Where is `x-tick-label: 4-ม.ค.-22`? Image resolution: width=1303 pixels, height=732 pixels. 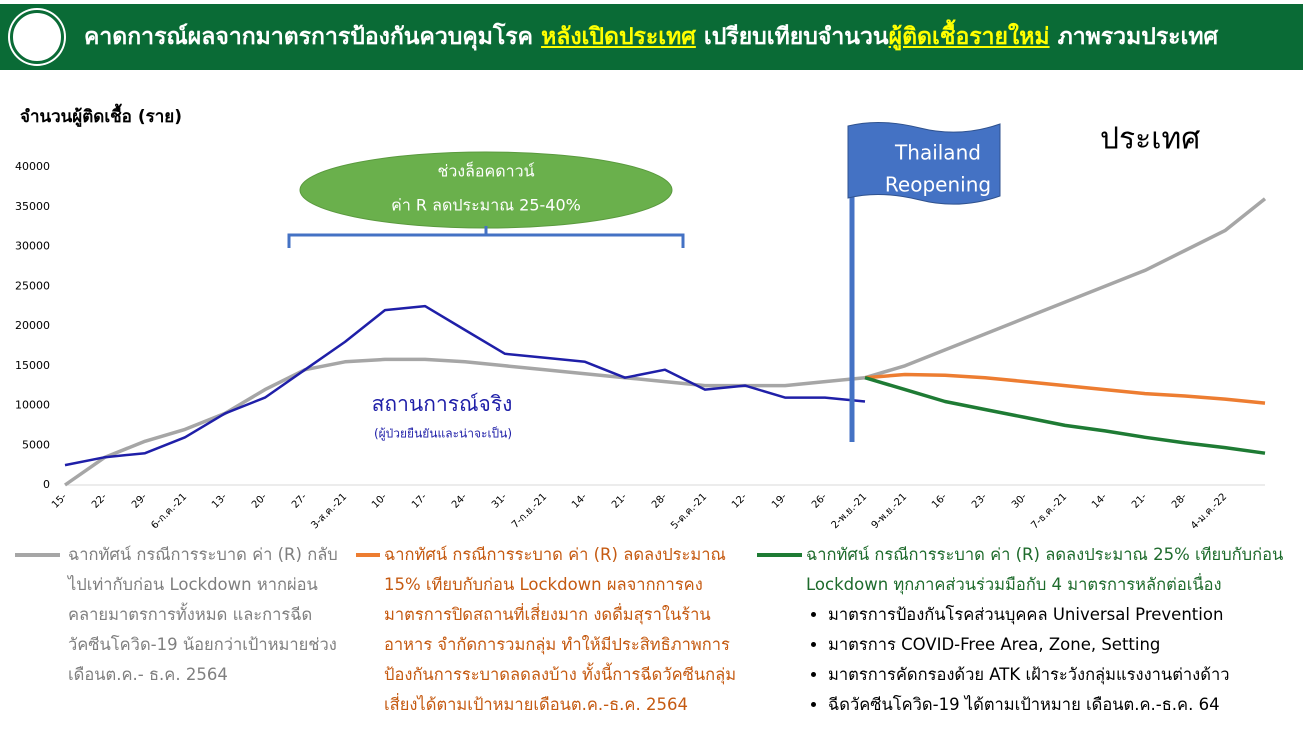
x-tick-label: 4-ม.ค.-22 is located at coordinates (1209, 511).